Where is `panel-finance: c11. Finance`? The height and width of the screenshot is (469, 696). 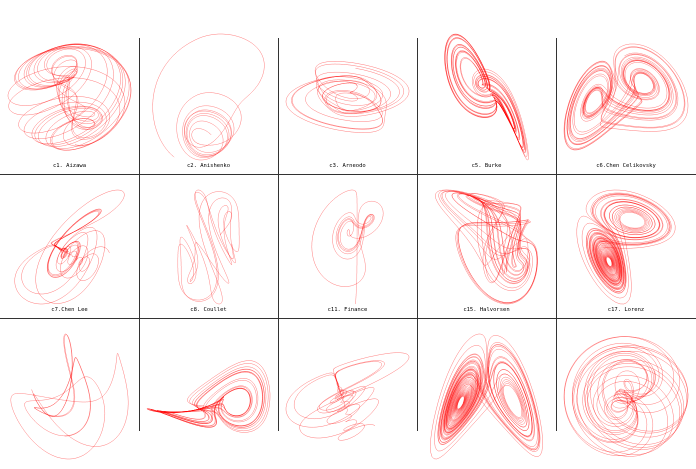
panel-finance: c11. Finance is located at coordinates (347, 246).